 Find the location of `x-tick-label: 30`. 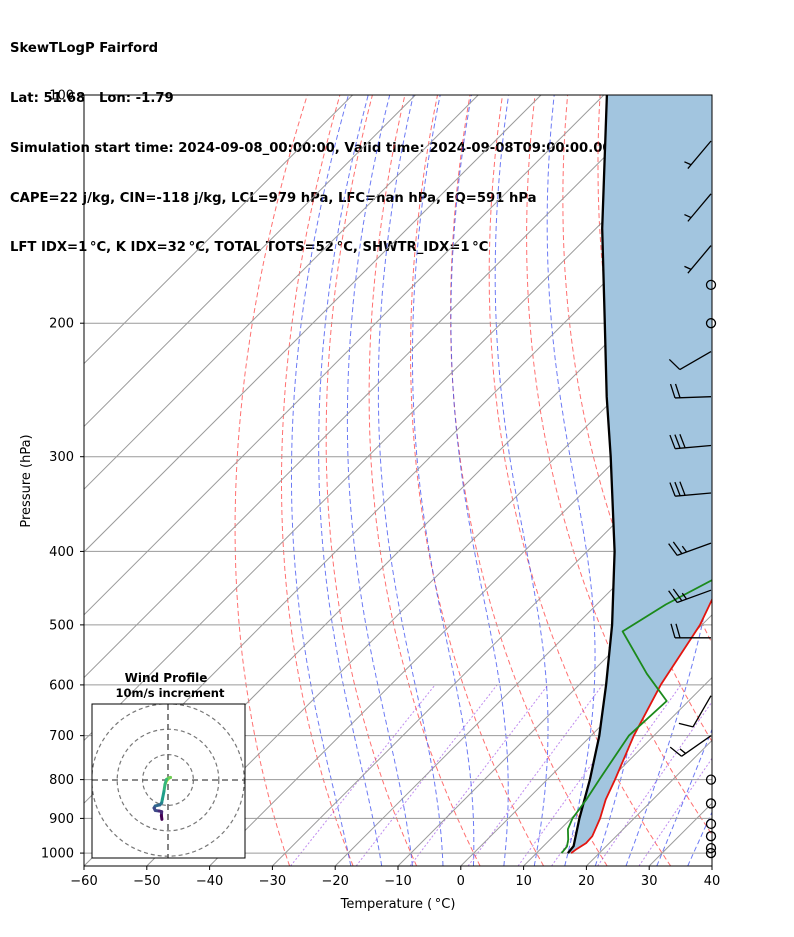

x-tick-label: 30 is located at coordinates (649, 881).